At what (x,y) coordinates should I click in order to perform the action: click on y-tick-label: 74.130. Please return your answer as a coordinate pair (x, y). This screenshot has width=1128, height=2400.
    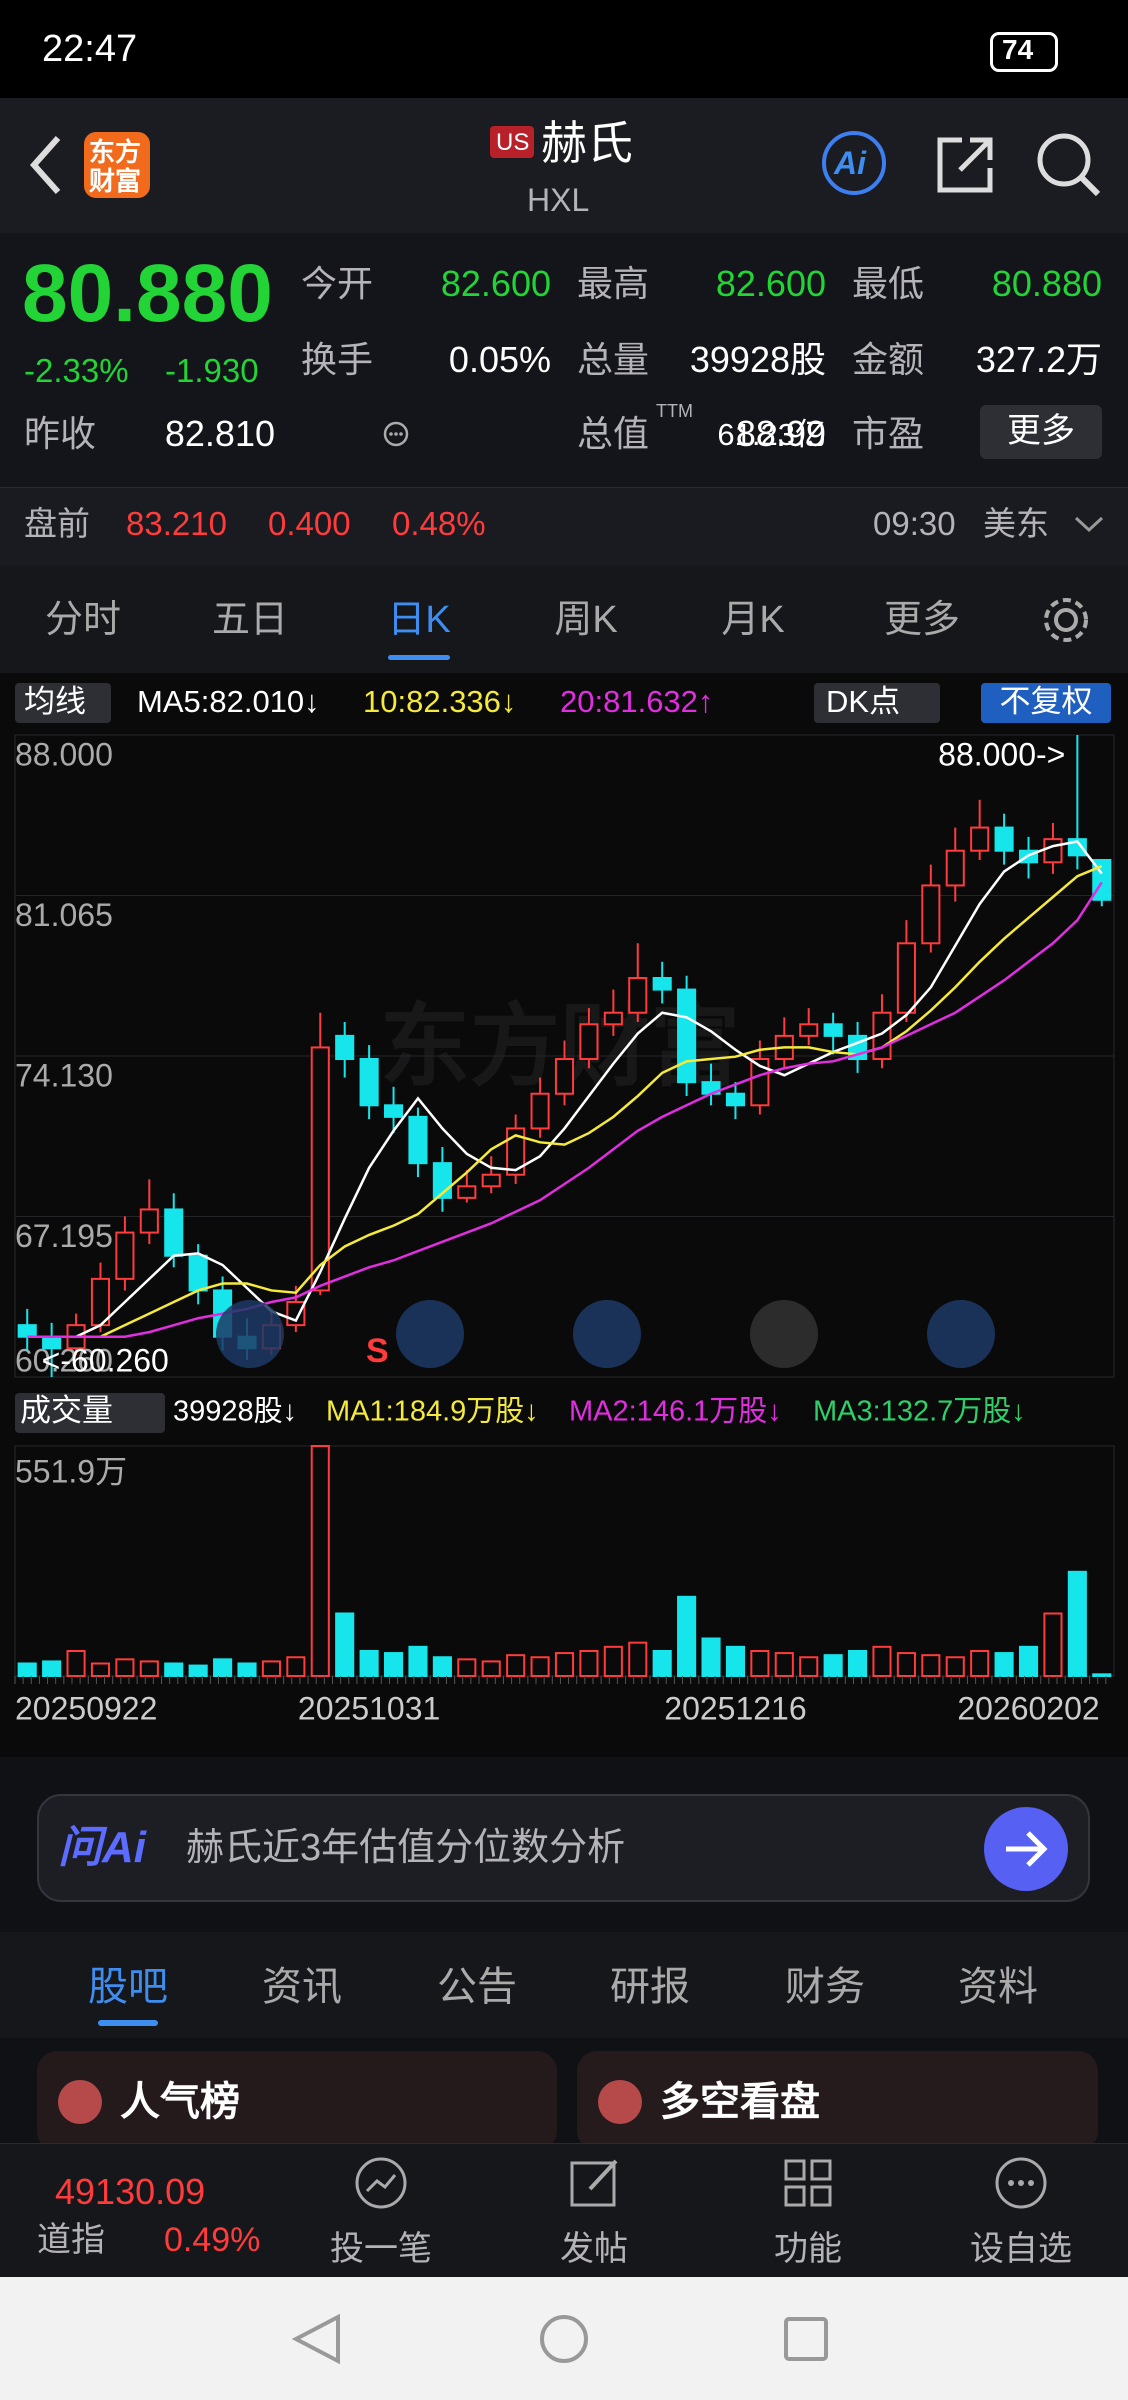
    Looking at the image, I should click on (64, 1075).